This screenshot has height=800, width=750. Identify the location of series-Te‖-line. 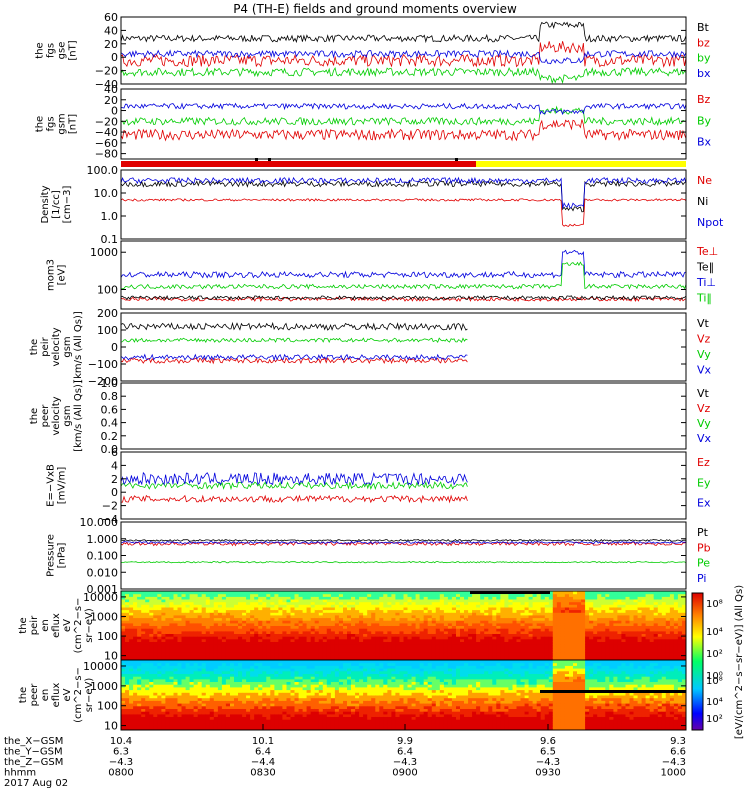
(403, 297).